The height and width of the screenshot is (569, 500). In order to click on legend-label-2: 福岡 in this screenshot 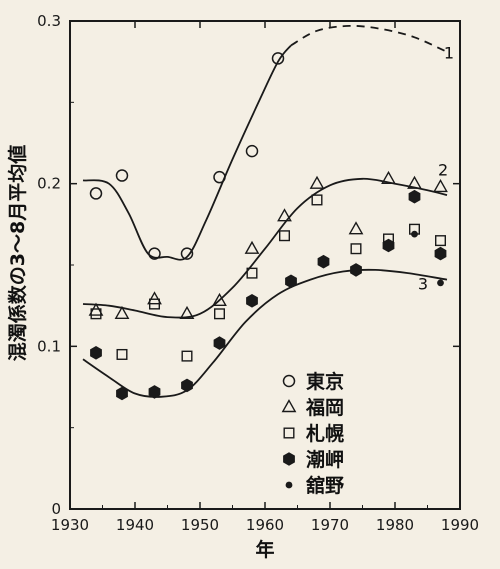, I will do `click(324, 407)`.